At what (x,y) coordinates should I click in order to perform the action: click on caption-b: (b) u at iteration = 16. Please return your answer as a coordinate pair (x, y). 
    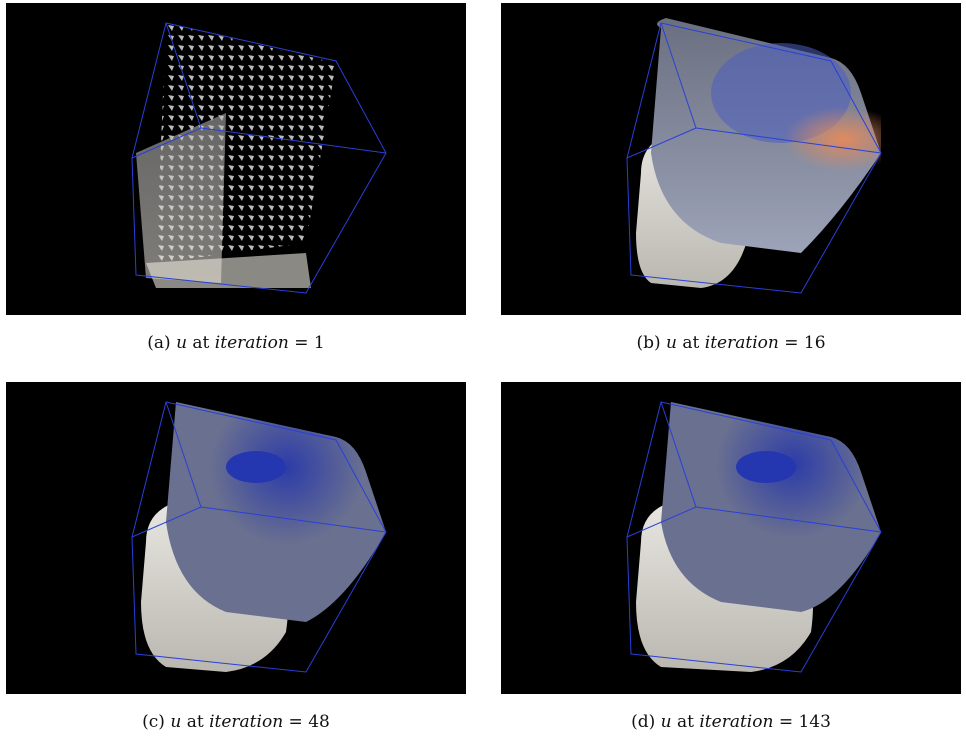
    Looking at the image, I should click on (731, 343).